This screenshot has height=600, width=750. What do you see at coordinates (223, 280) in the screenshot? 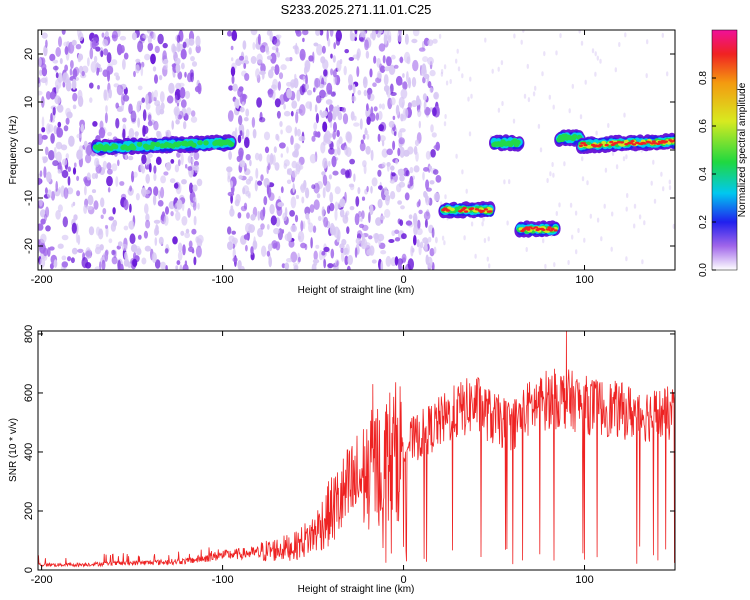
I see `x-tick-label: -100` at bounding box center [223, 280].